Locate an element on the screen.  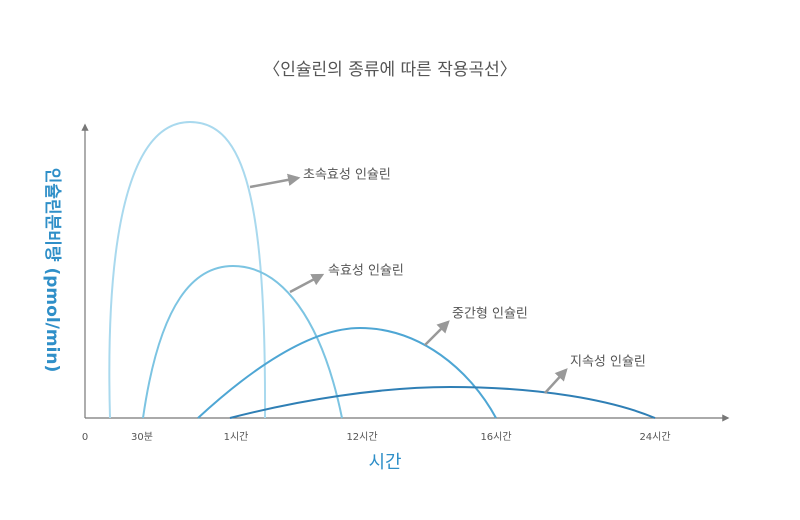
x-tick-label: 1시간 is located at coordinates (236, 437).